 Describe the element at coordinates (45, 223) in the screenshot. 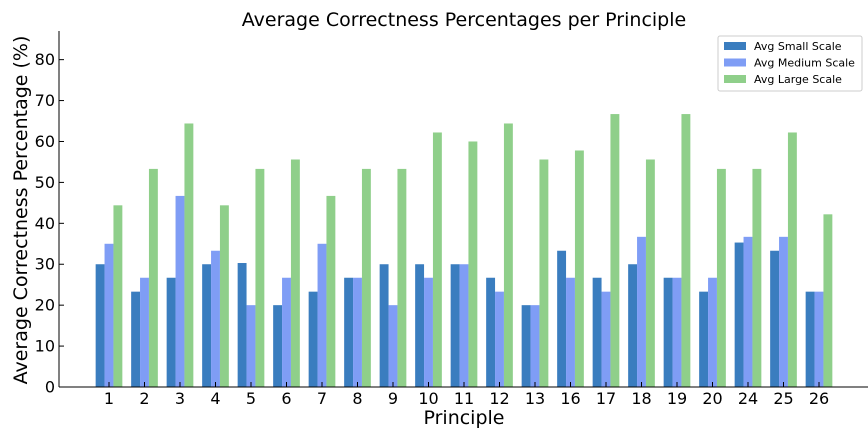

I see `y-tick-label: 40` at that location.